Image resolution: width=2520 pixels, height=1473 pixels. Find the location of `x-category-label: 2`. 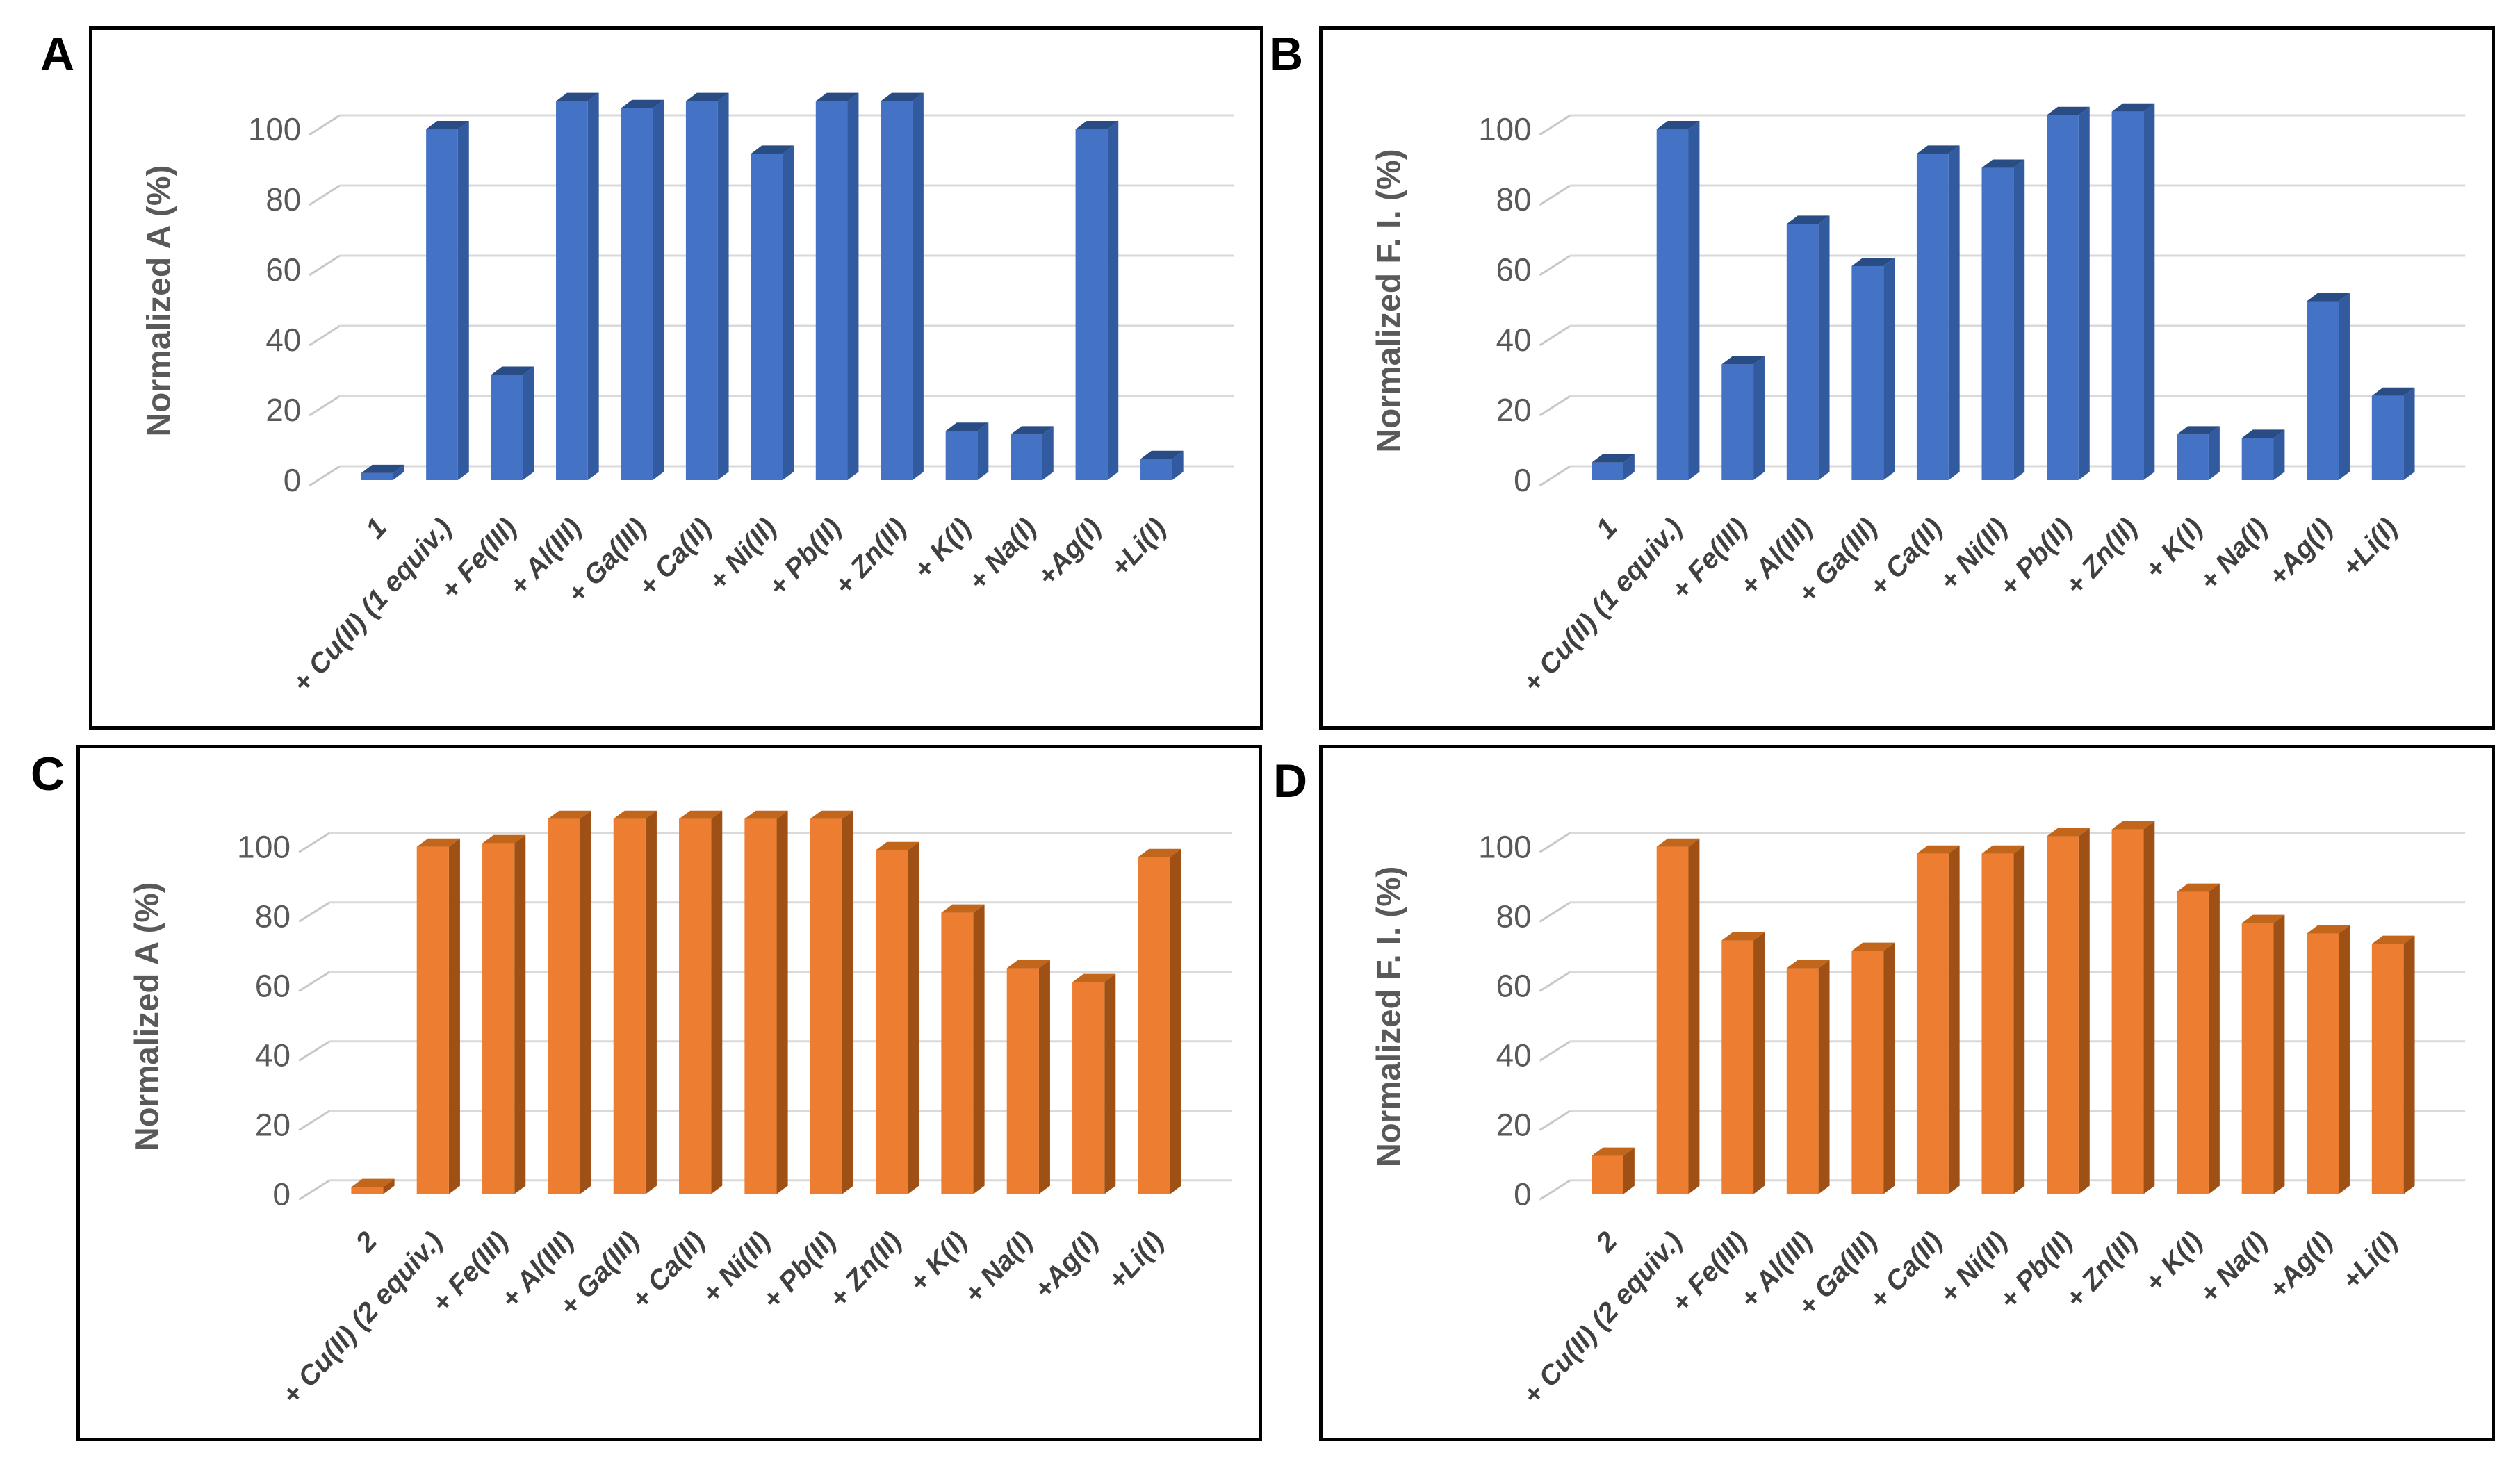

x-category-label: 2 is located at coordinates (1606, 1242).